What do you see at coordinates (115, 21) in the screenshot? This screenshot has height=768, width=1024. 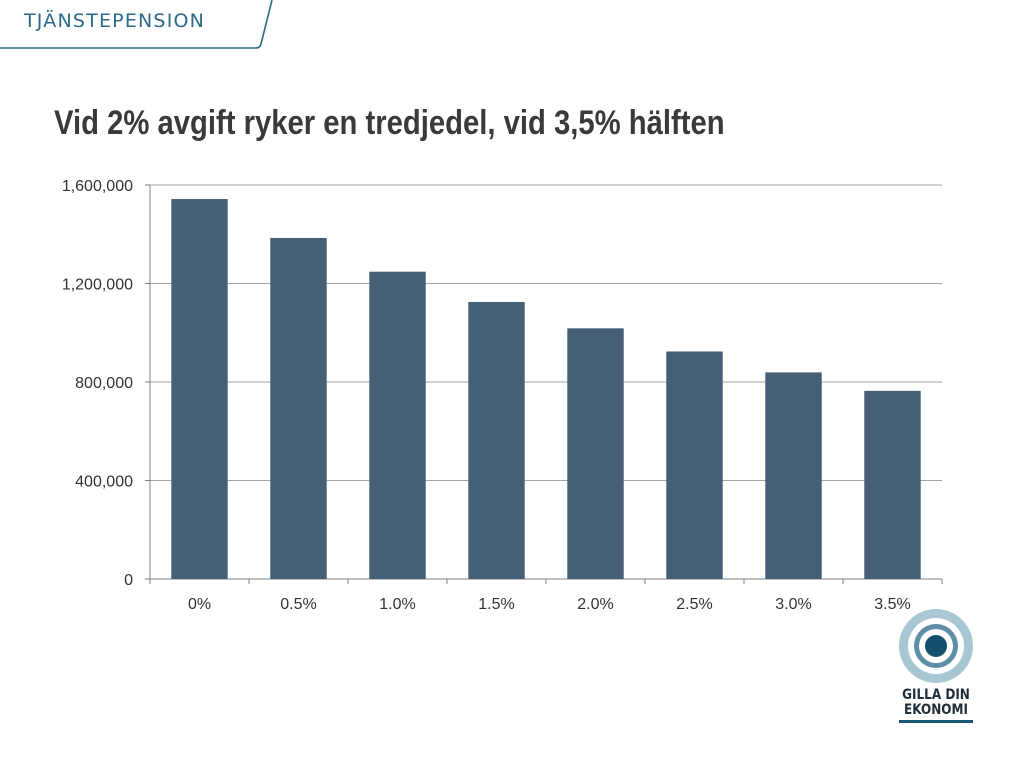 I see `section-label: TJÄNSTEPENSION` at bounding box center [115, 21].